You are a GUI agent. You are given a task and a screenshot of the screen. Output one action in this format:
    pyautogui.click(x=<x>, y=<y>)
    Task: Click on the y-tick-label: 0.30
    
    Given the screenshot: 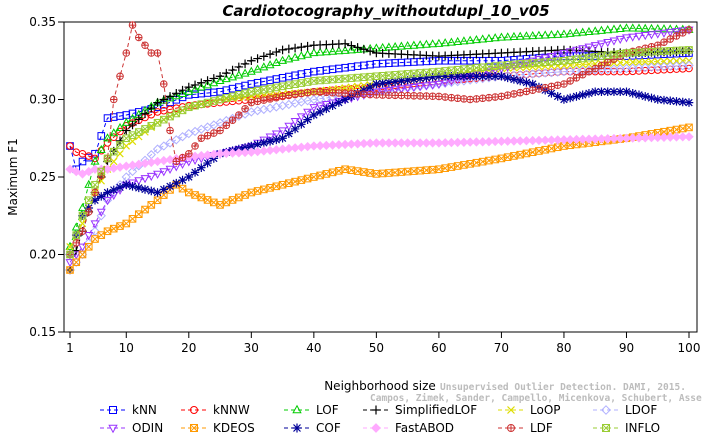 What is the action you would take?
    pyautogui.click(x=42, y=100)
    